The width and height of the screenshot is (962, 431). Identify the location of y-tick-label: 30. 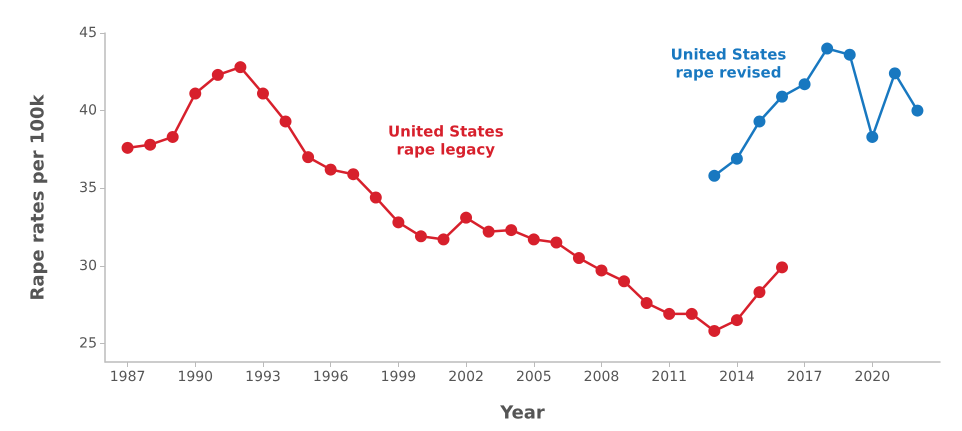
(88, 266).